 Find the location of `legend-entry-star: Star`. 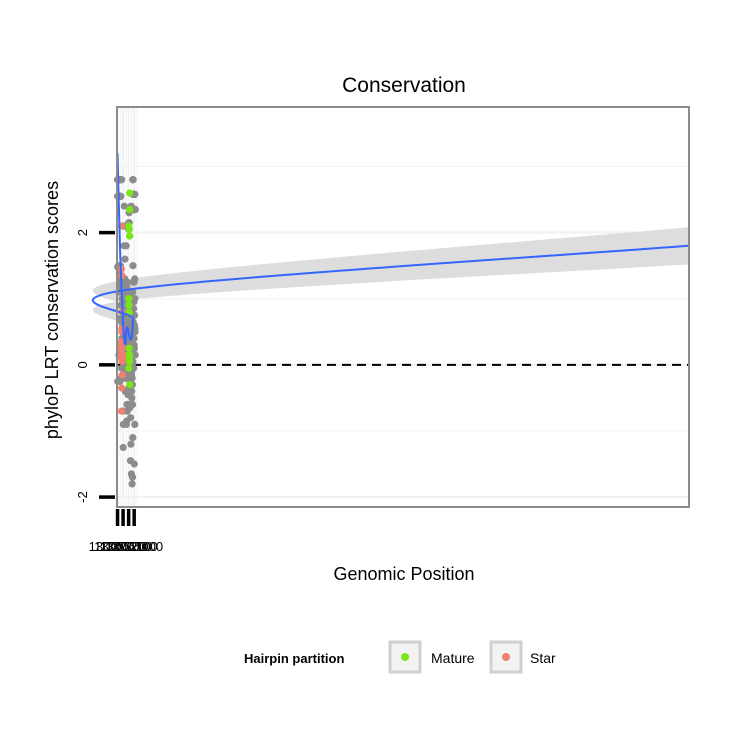

legend-entry-star: Star is located at coordinates (522, 657).